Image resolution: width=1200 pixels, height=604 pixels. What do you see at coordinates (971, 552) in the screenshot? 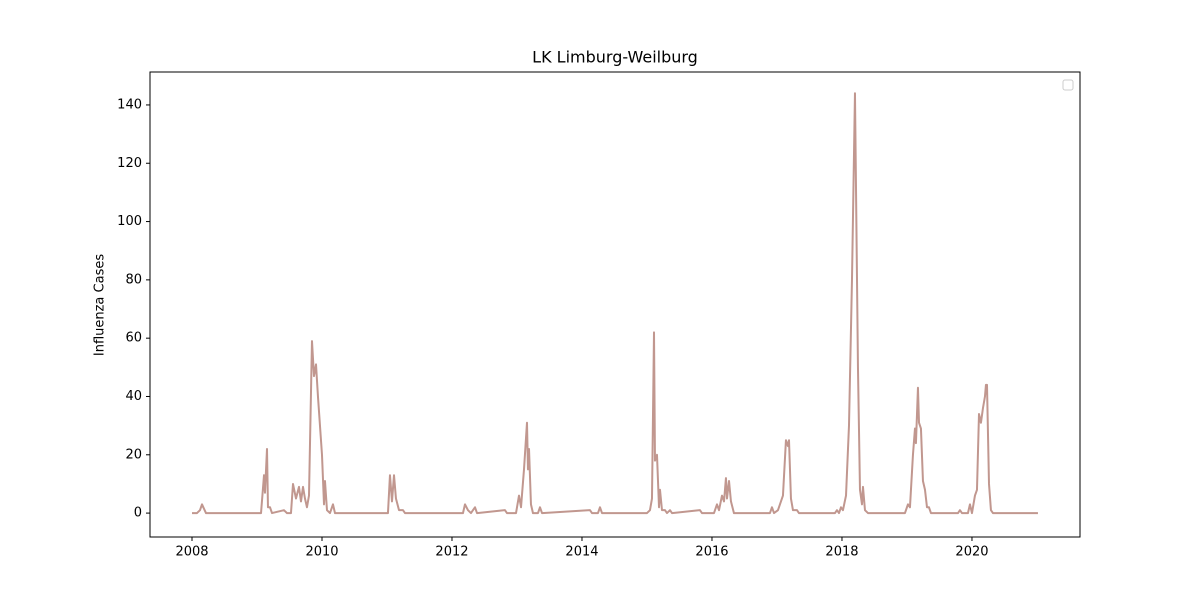
I see `x-tick-label: 2020` at bounding box center [971, 552].